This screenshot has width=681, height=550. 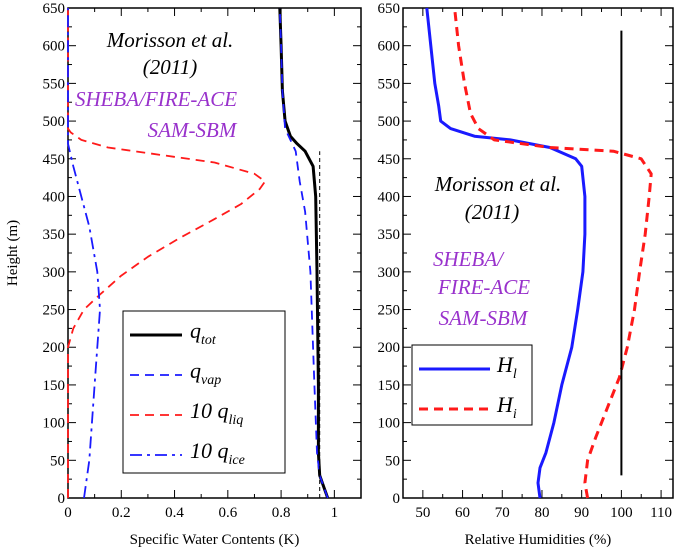 What do you see at coordinates (621, 513) in the screenshot?
I see `x-tick-label: 100` at bounding box center [621, 513].